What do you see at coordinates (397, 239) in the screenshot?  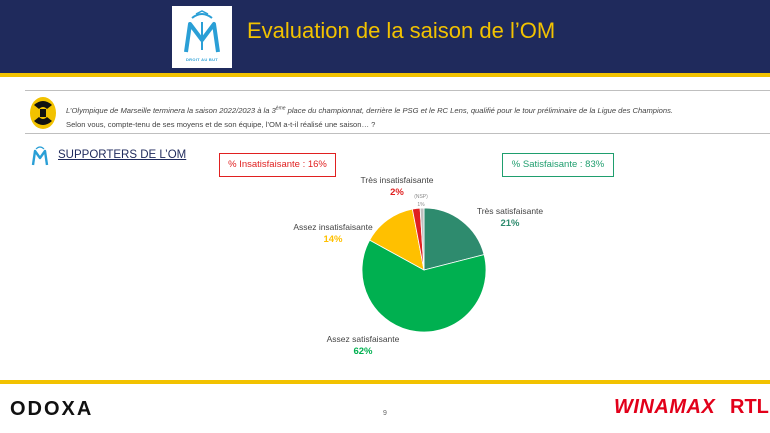 I see `slice-assez-insatisfaisante` at bounding box center [397, 239].